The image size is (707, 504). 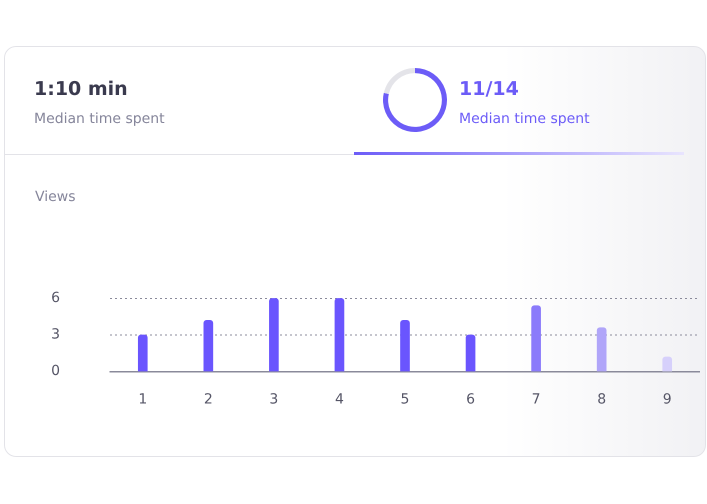 I want to click on x-tick-label: 8, so click(x=601, y=400).